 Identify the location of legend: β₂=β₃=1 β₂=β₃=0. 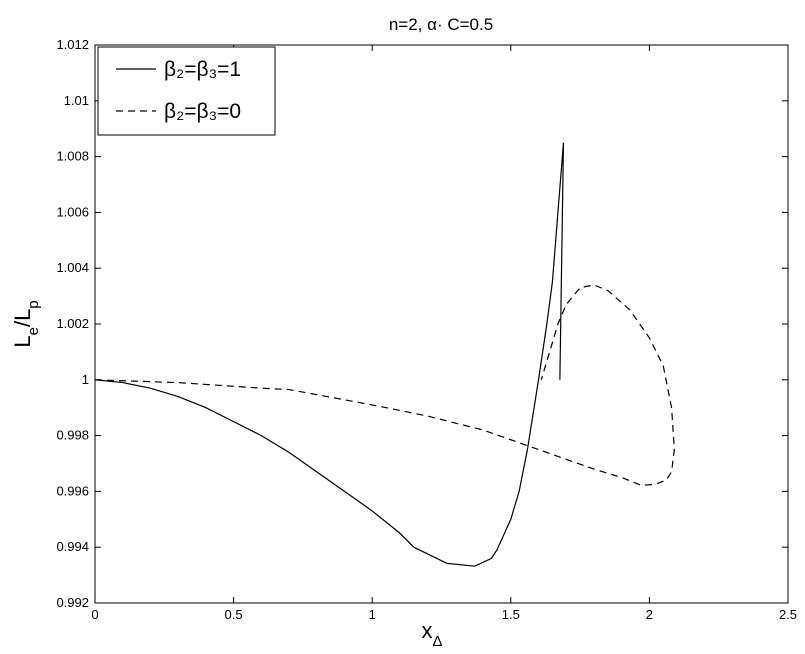
(186, 91).